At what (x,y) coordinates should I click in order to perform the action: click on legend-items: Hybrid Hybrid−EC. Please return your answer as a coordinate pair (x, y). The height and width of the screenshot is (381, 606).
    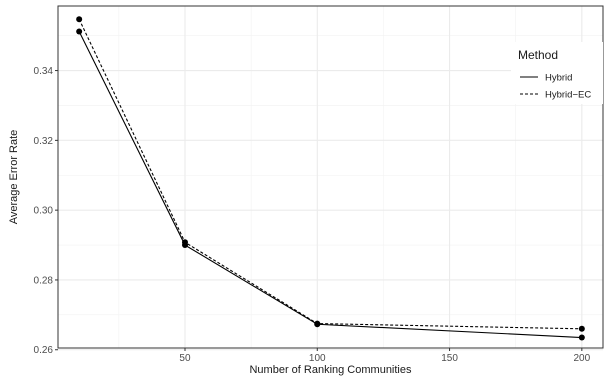
    Looking at the image, I should click on (555, 87).